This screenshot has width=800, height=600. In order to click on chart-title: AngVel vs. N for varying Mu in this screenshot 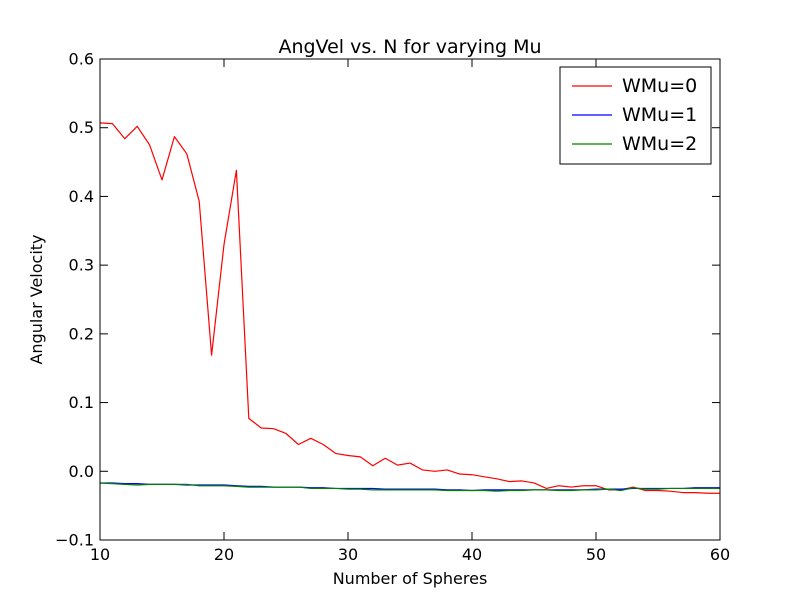, I will do `click(409, 47)`.